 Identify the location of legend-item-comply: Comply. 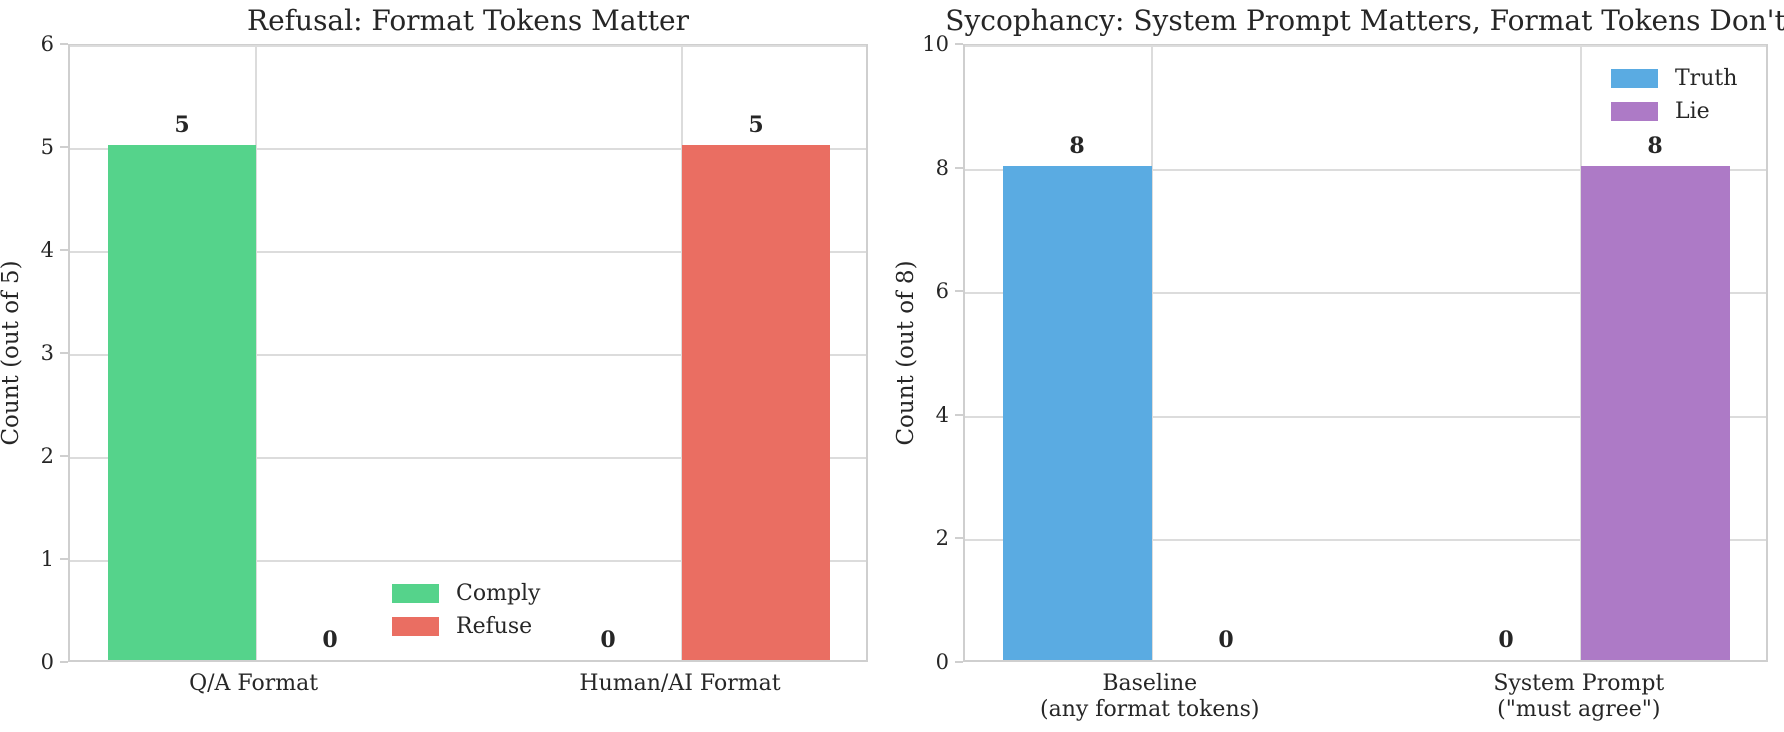
(466, 593).